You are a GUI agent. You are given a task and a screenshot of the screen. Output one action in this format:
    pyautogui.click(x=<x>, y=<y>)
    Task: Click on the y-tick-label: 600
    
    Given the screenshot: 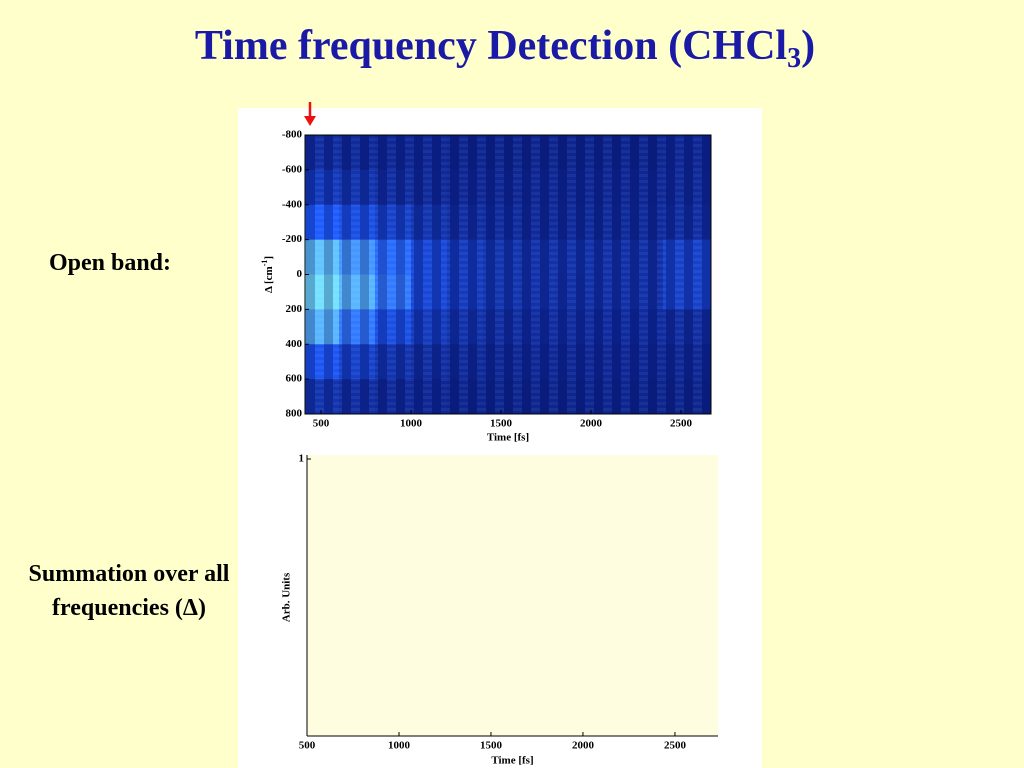 What is the action you would take?
    pyautogui.click(x=294, y=379)
    